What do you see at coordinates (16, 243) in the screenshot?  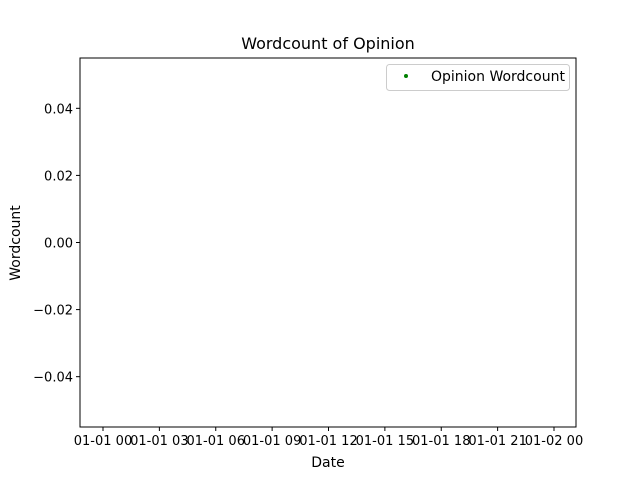 I see `y-axis-label: Wordcount` at bounding box center [16, 243].